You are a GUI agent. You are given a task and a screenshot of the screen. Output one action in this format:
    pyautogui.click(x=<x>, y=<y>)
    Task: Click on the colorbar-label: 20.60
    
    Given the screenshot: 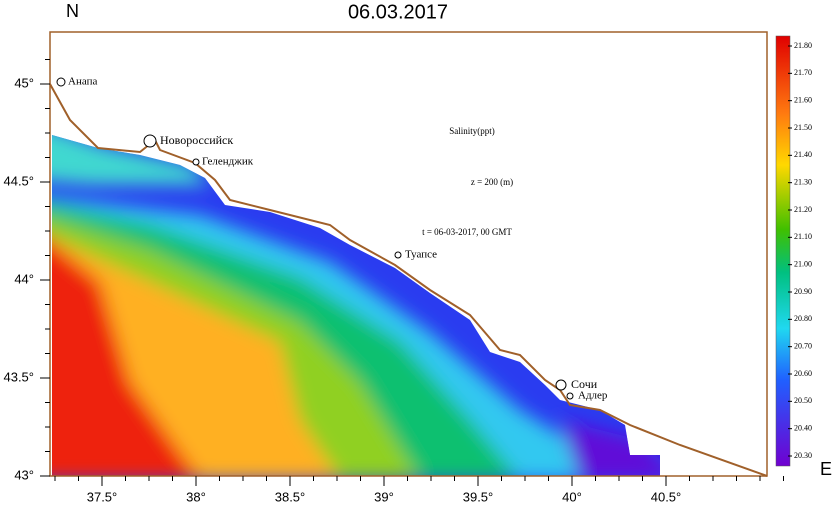 What is the action you would take?
    pyautogui.click(x=803, y=373)
    